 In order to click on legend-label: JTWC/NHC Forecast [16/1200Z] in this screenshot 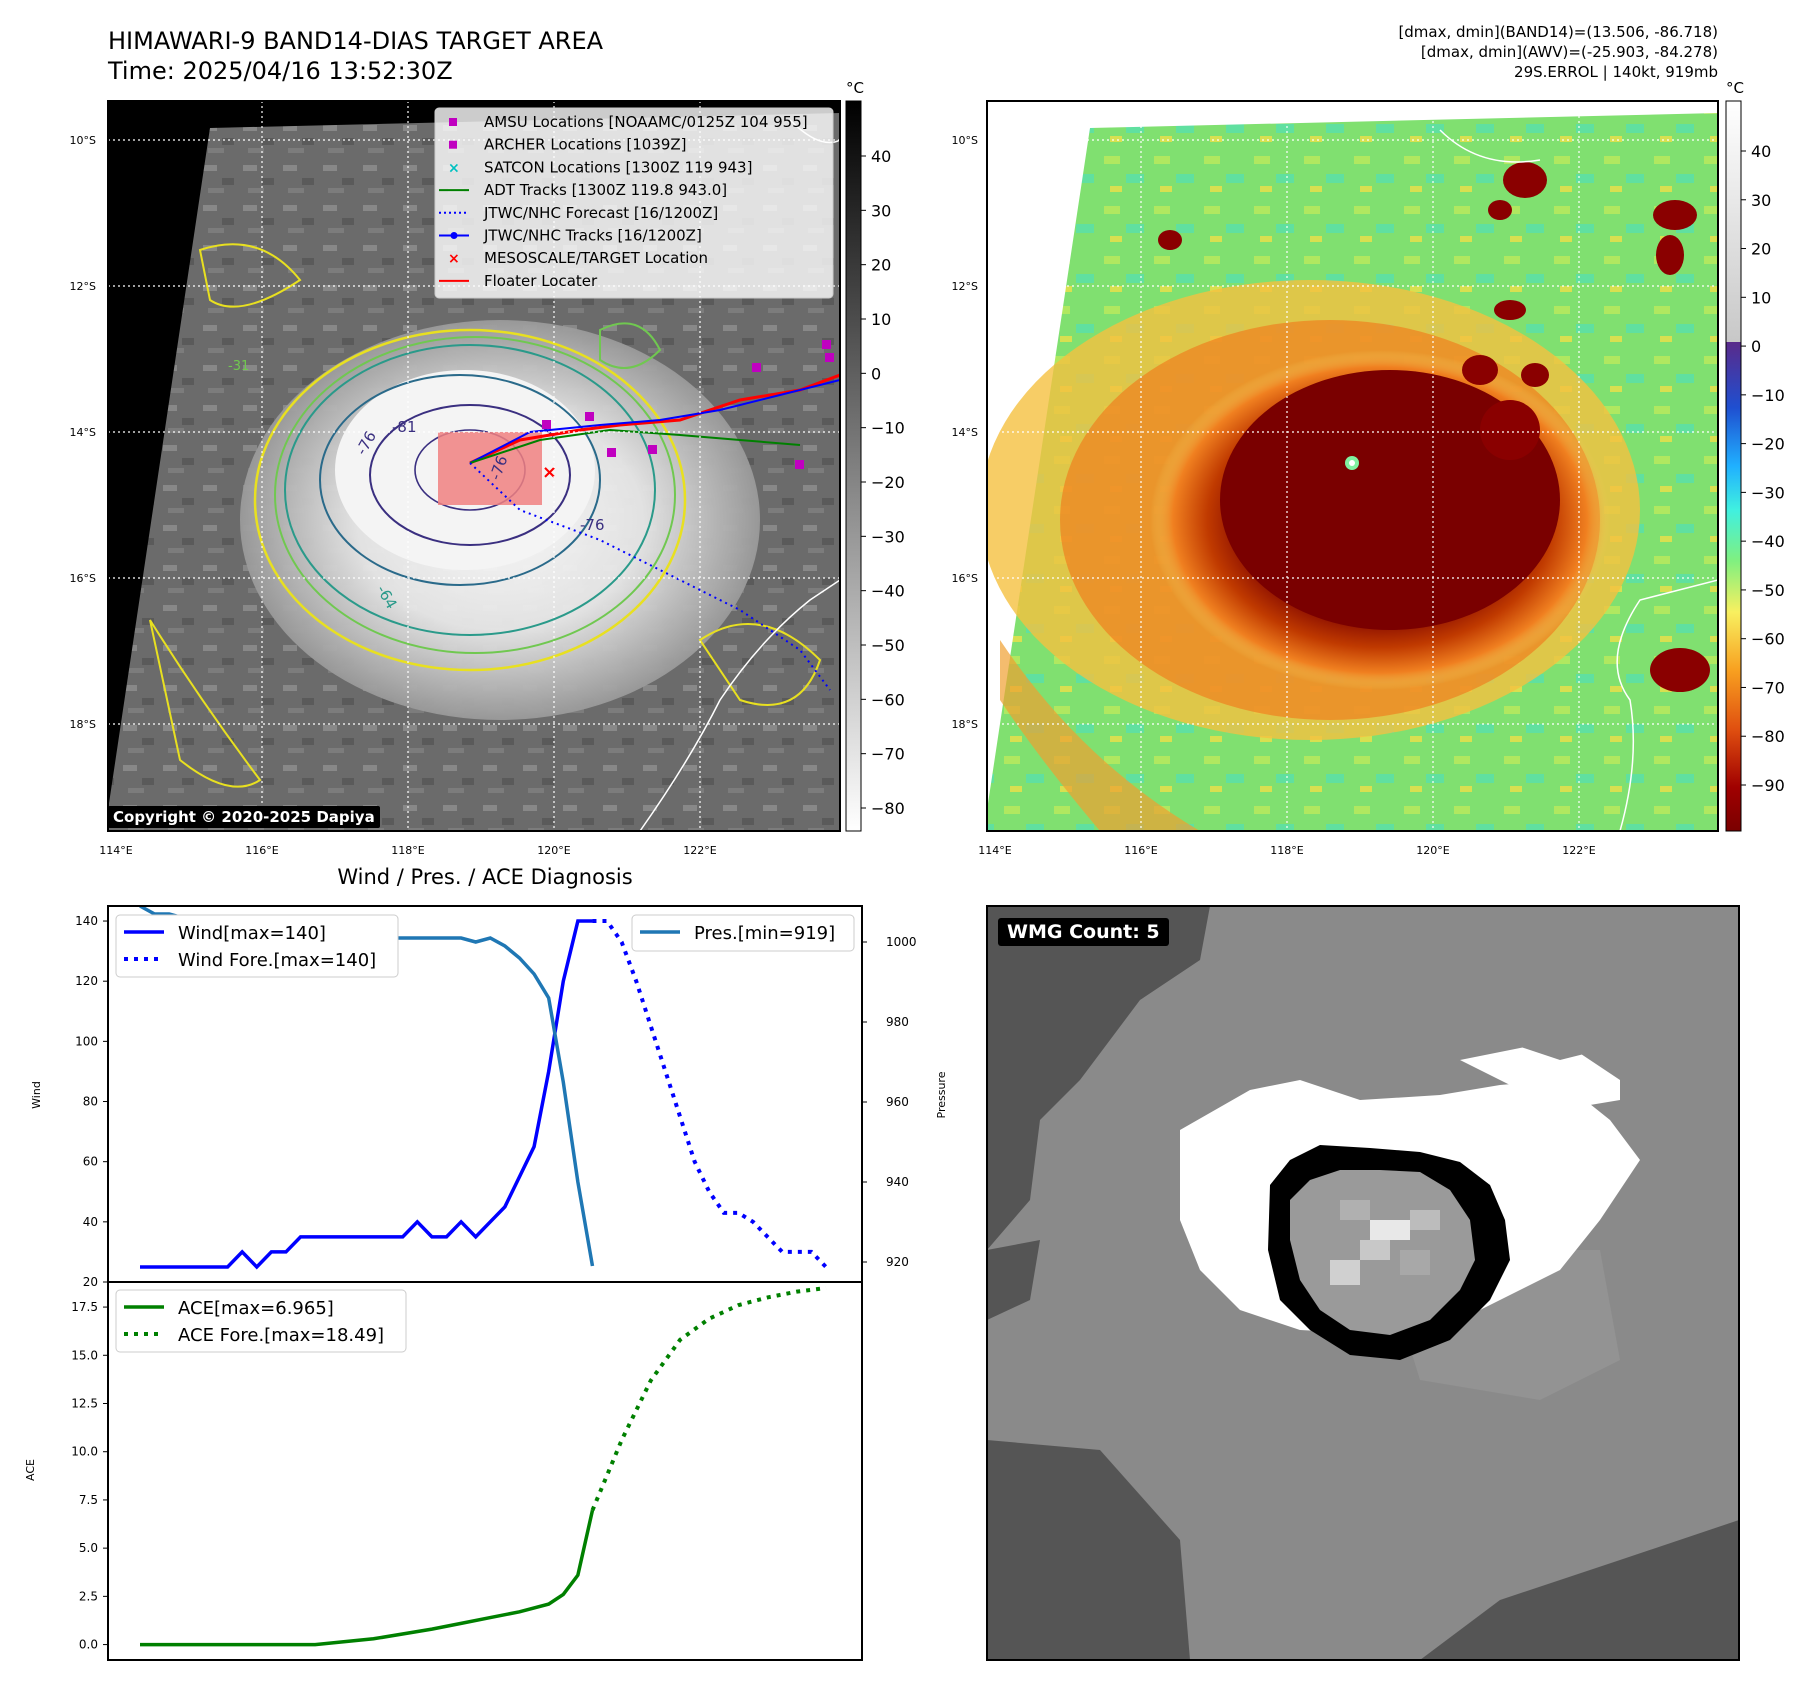, I will do `click(600, 213)`.